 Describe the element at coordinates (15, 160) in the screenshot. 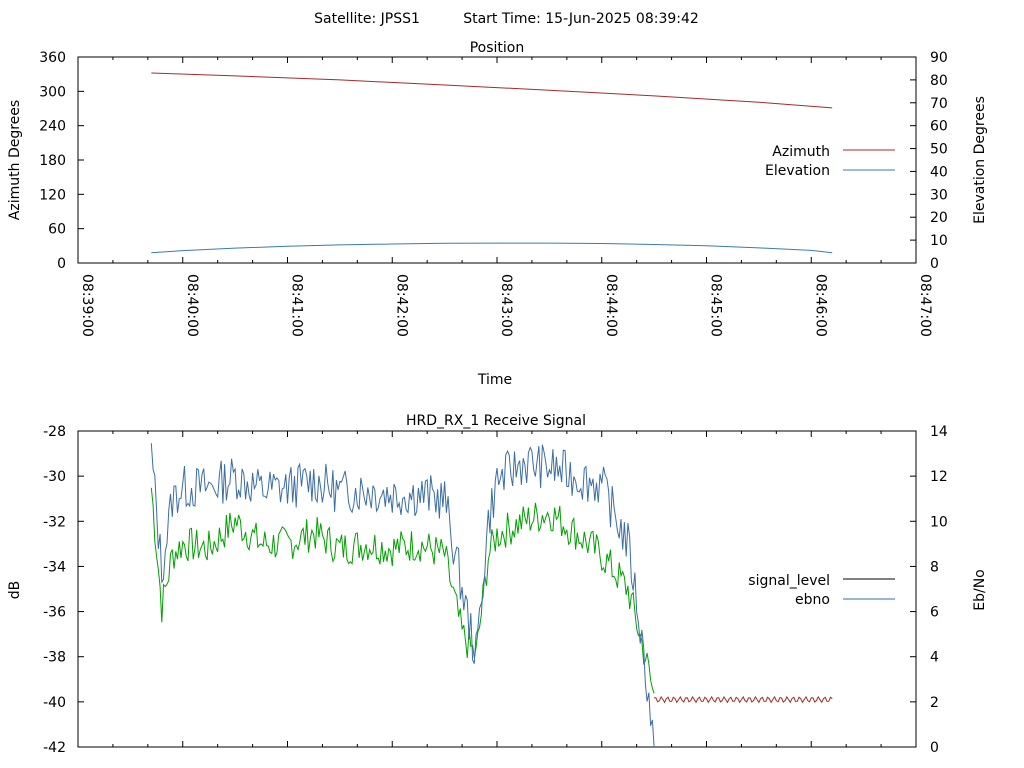

I see `position-y-axis-label: Azimuth Degrees` at that location.